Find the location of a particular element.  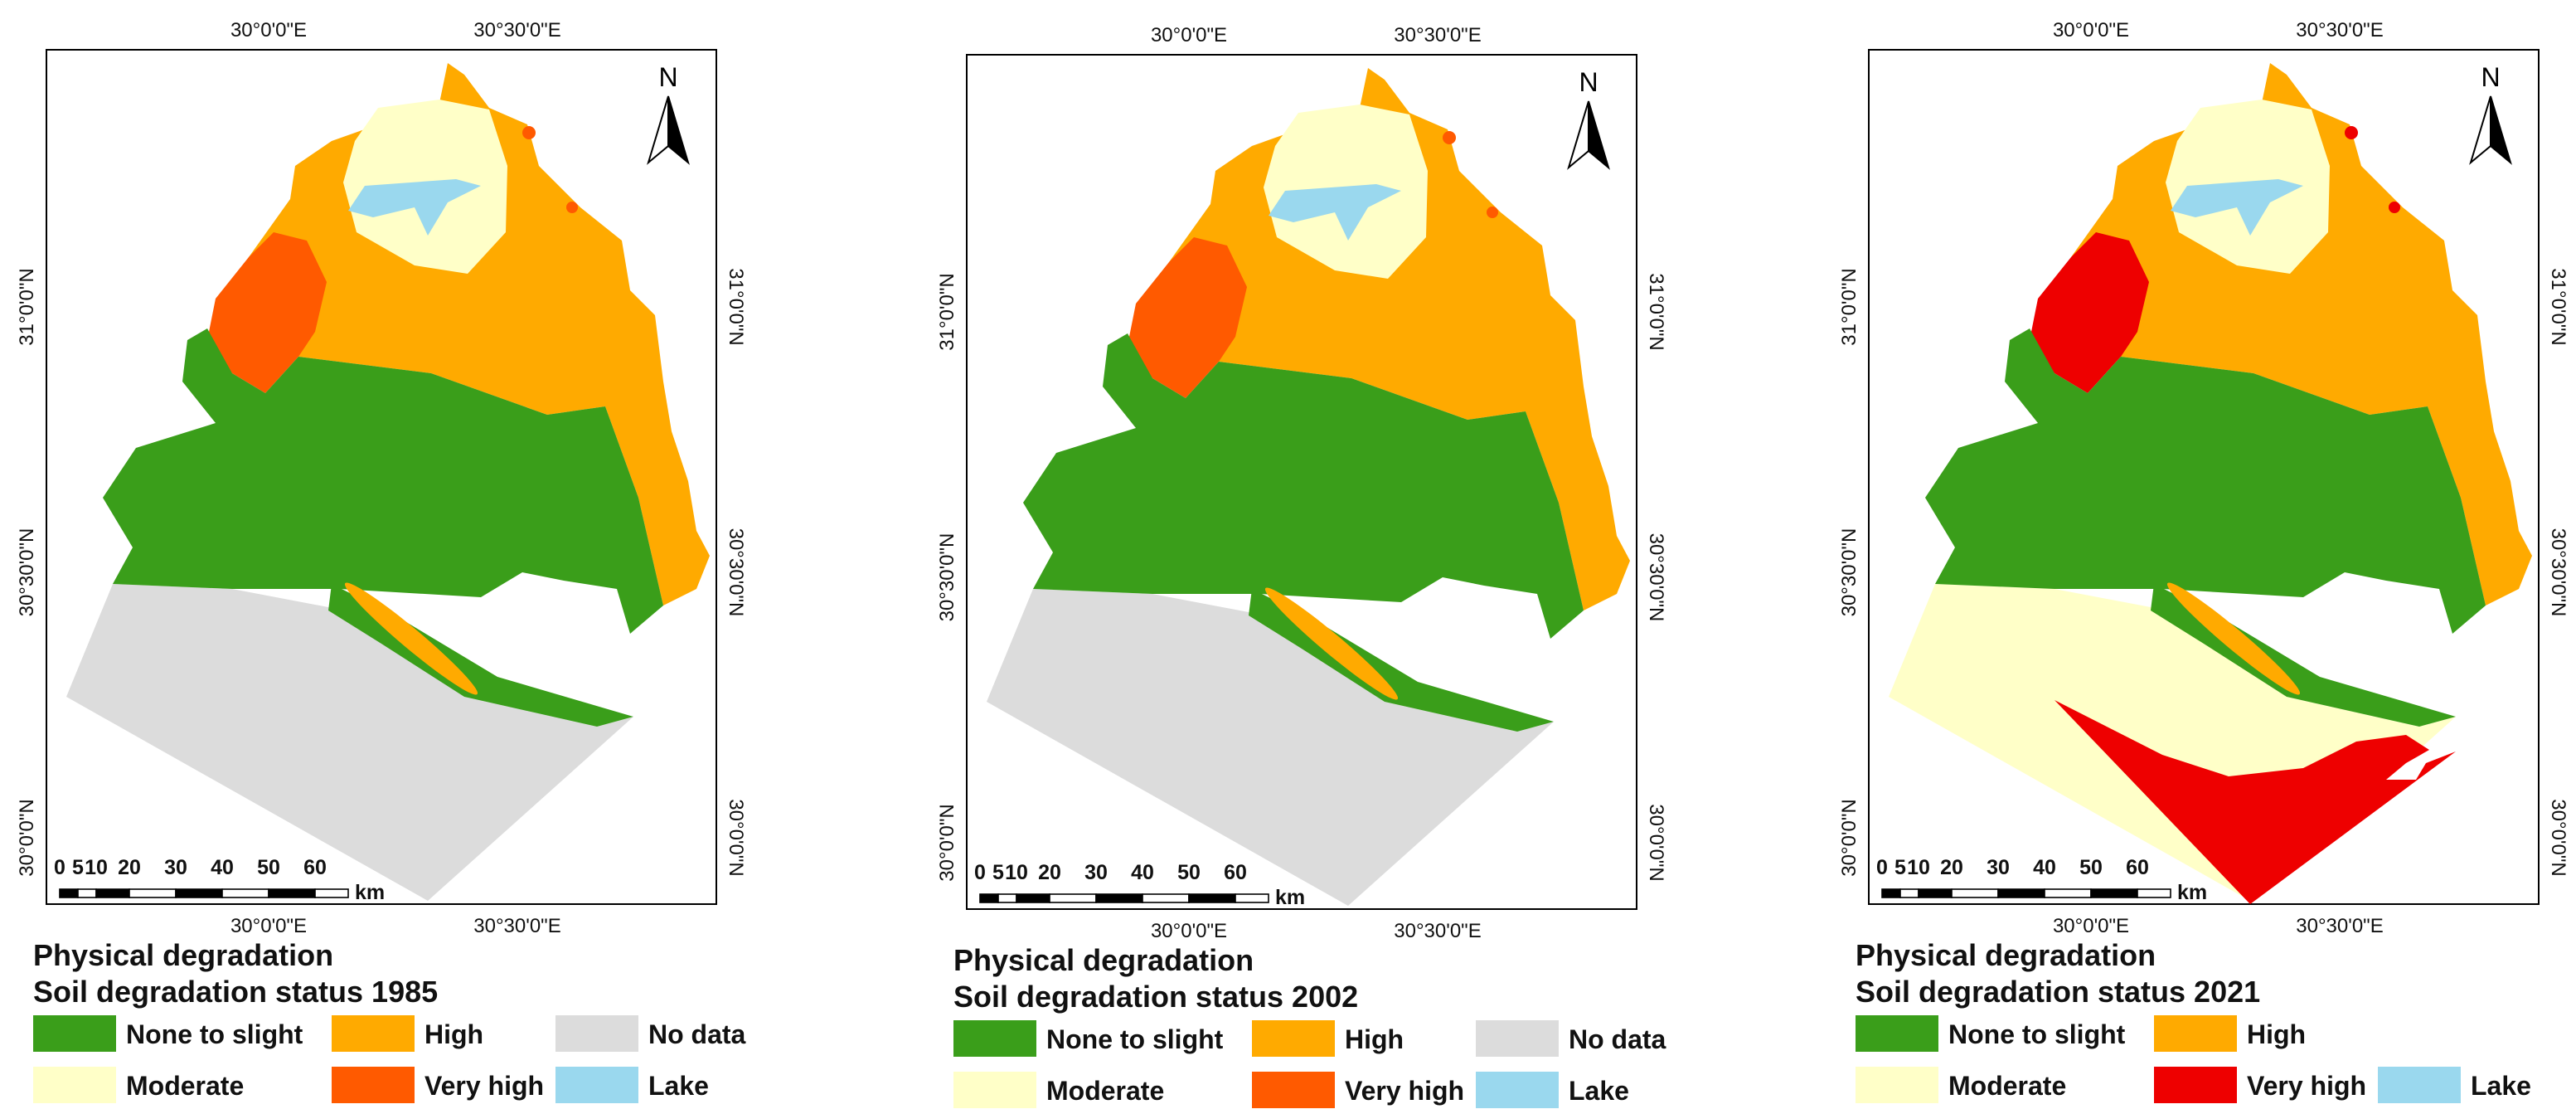

legend-label: None to slight is located at coordinates (1135, 1039).